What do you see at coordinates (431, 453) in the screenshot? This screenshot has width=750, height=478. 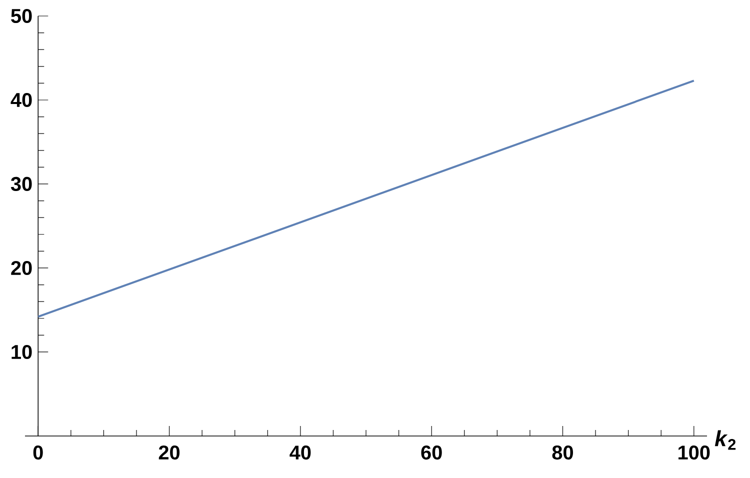 I see `x-tick-label: 60` at bounding box center [431, 453].